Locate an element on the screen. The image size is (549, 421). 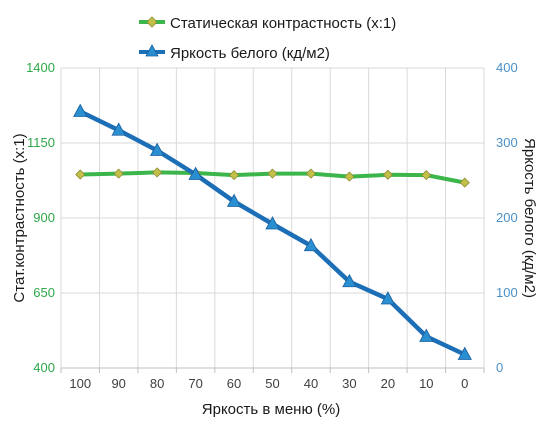
x-tick-label: 10 is located at coordinates (426, 383).